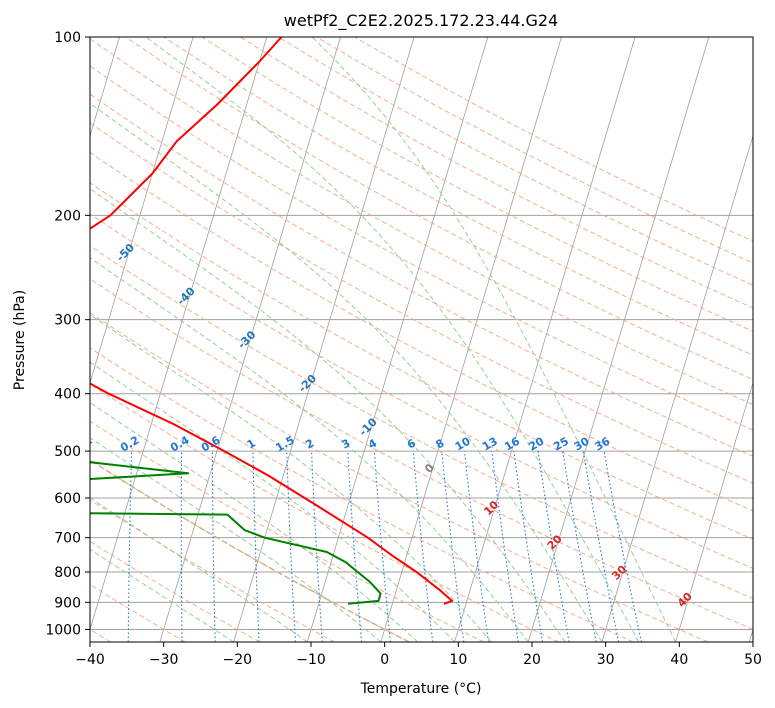  Describe the element at coordinates (67, 603) in the screenshot. I see `y-tick-label: 900` at that location.